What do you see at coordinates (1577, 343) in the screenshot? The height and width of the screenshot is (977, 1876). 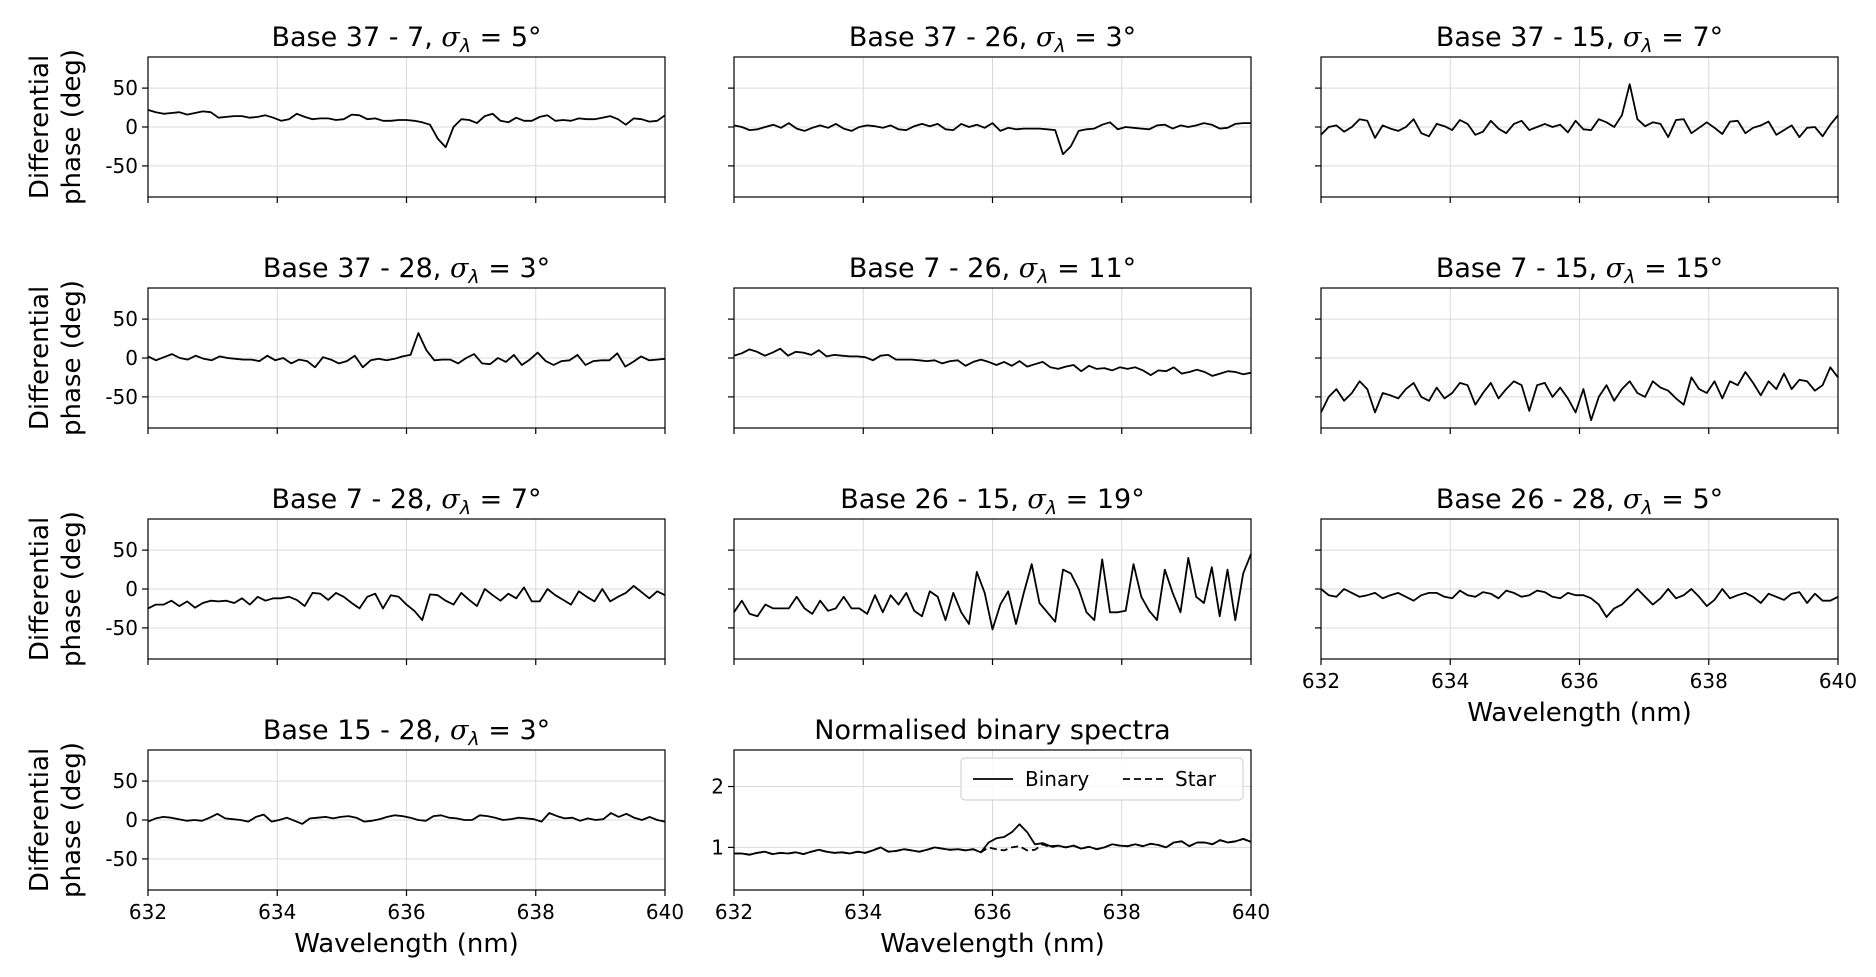 I see `subplot-5: Base 7 - 15, σλ = 15°` at bounding box center [1577, 343].